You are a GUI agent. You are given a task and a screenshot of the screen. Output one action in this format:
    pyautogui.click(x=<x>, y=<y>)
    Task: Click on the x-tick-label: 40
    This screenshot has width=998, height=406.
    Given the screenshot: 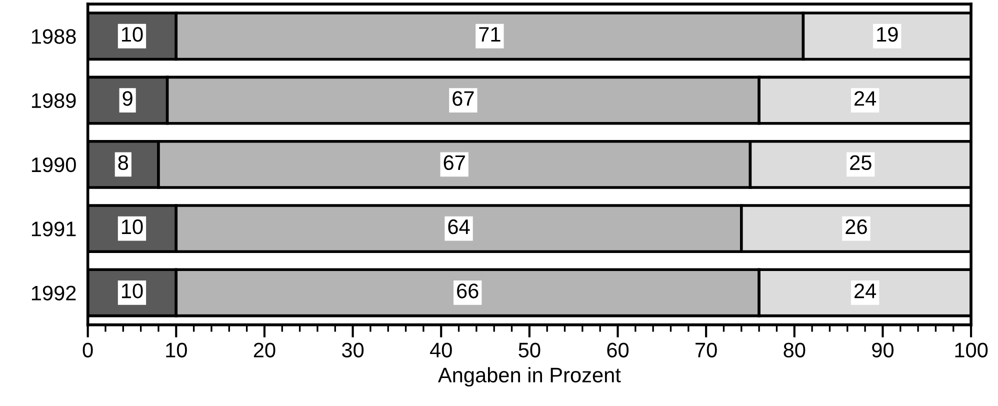 What is the action you would take?
    pyautogui.click(x=441, y=350)
    